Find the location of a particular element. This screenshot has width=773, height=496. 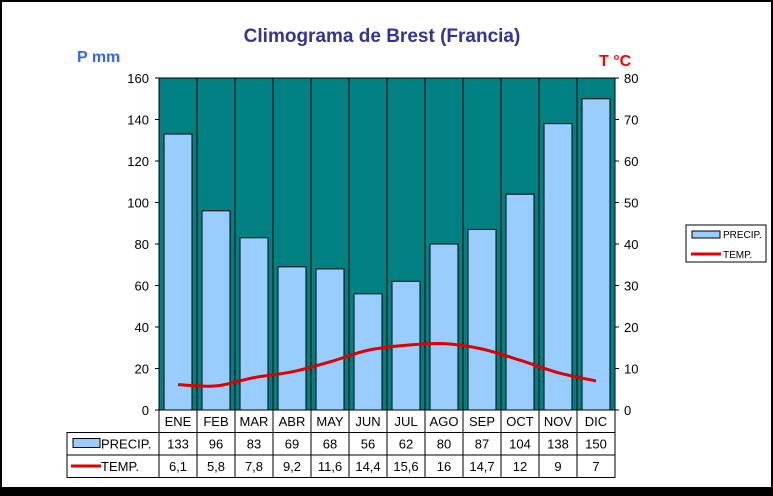

bar-ene is located at coordinates (178, 272).